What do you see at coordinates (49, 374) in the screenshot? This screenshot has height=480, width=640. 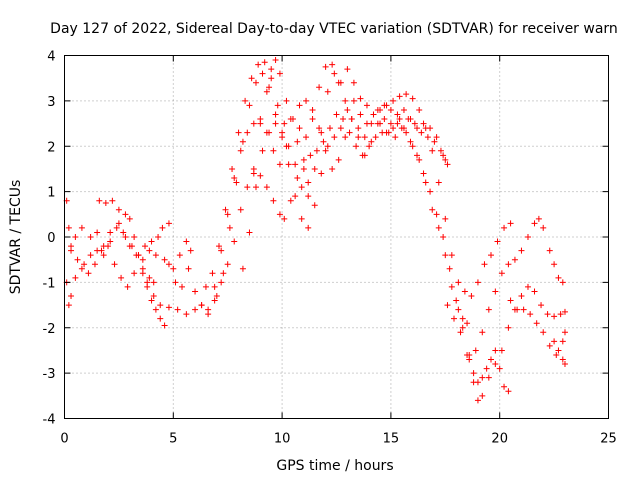 I see `y-tick-label: -3` at bounding box center [49, 374].